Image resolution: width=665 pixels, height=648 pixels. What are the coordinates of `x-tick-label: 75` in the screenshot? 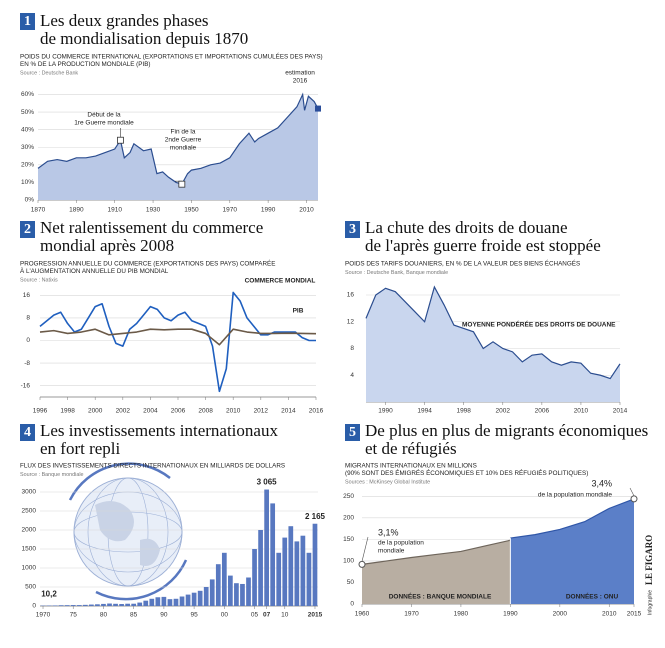 It's located at (74, 615).